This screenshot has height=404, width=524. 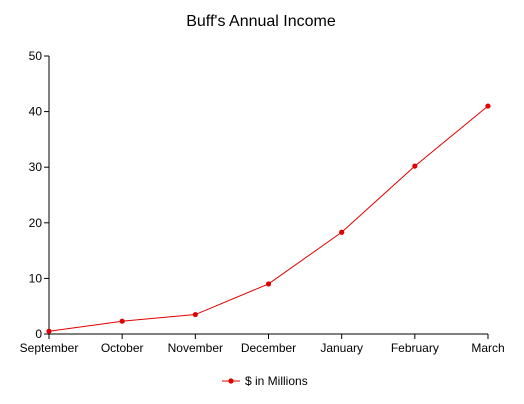 What do you see at coordinates (122, 348) in the screenshot?
I see `x-tick-label: October` at bounding box center [122, 348].